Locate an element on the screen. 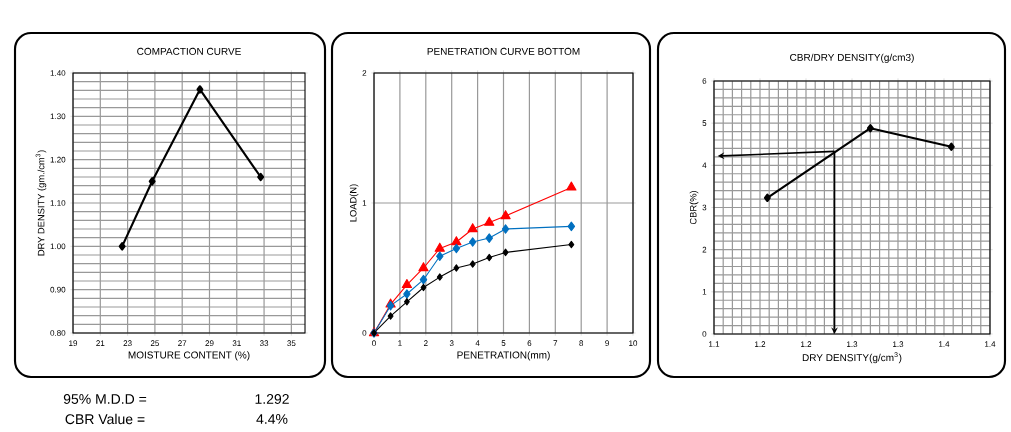 The image size is (1011, 432). x-tick-label: 0 is located at coordinates (374, 343).